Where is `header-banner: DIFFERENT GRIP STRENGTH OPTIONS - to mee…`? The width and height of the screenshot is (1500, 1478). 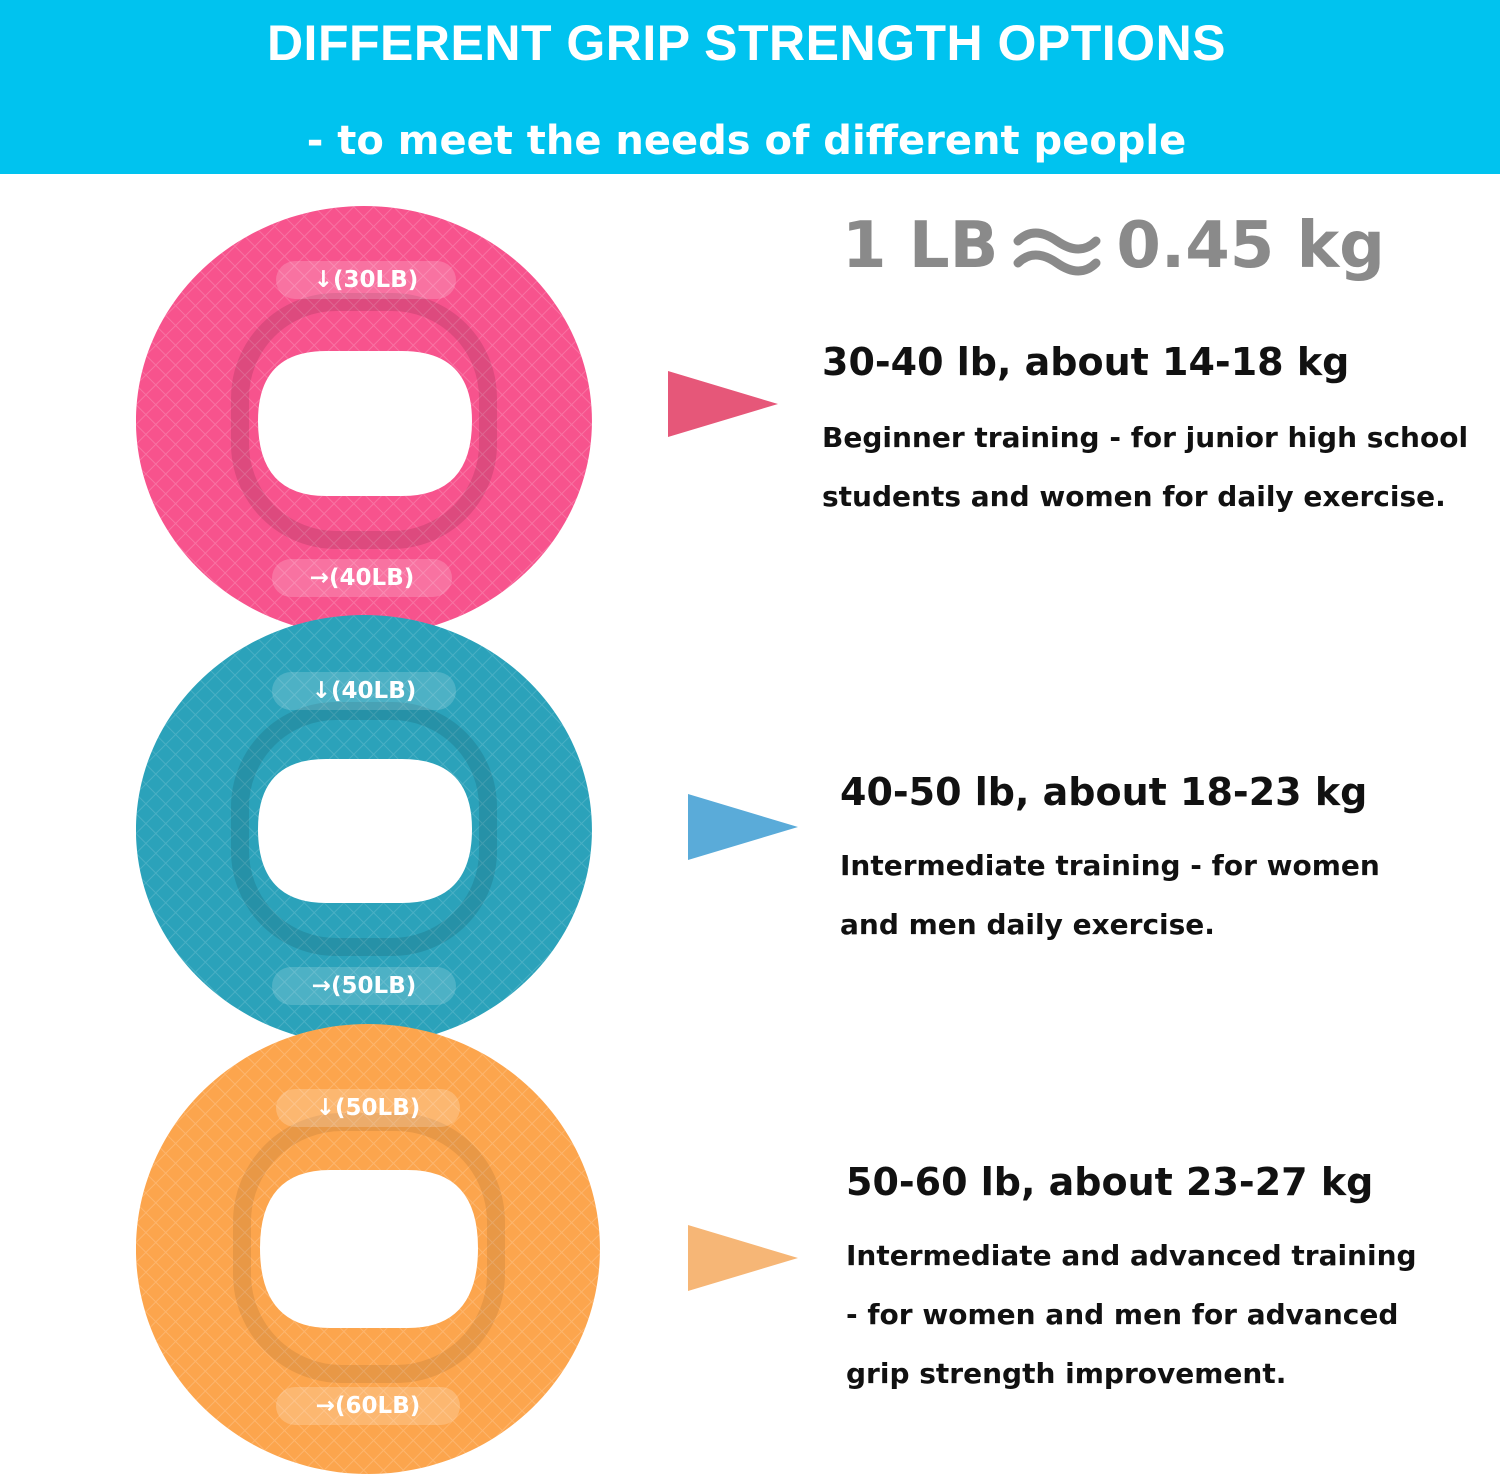 header-banner: DIFFERENT GRIP STRENGTH OPTIONS - to mee… is located at coordinates (750, 87).